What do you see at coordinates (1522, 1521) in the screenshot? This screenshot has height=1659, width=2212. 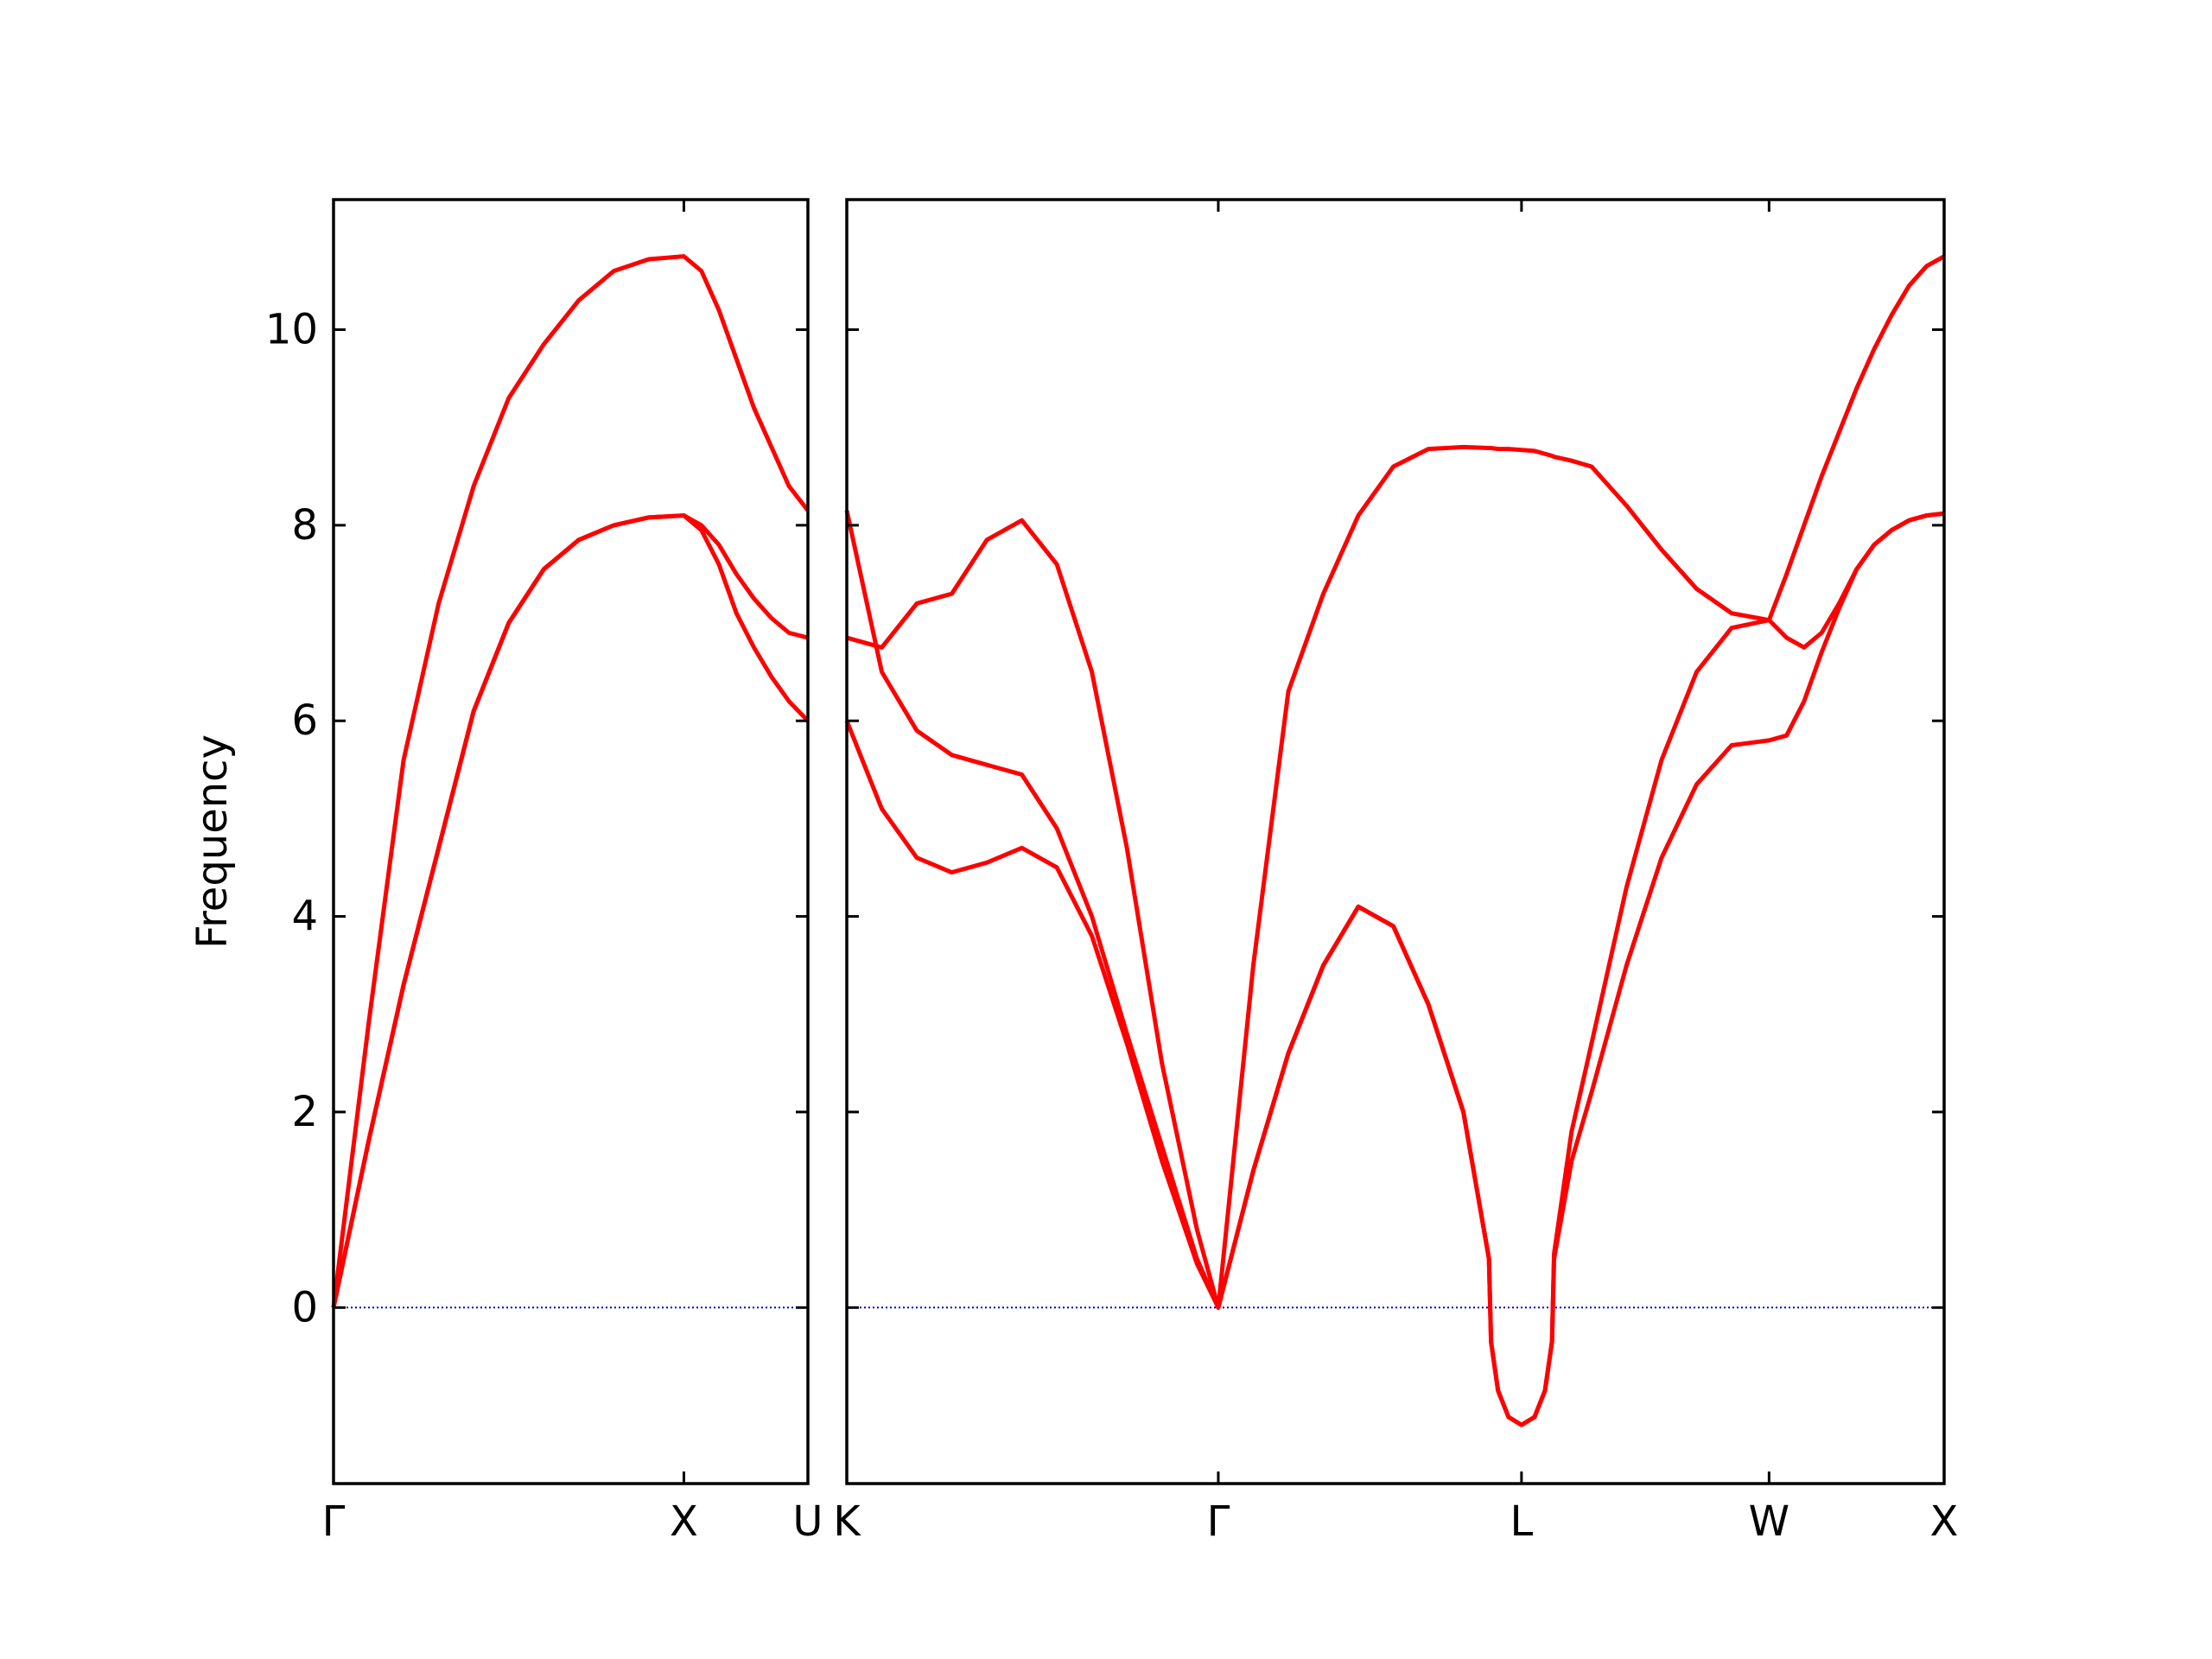 I see `x-tick-label: L` at bounding box center [1522, 1521].